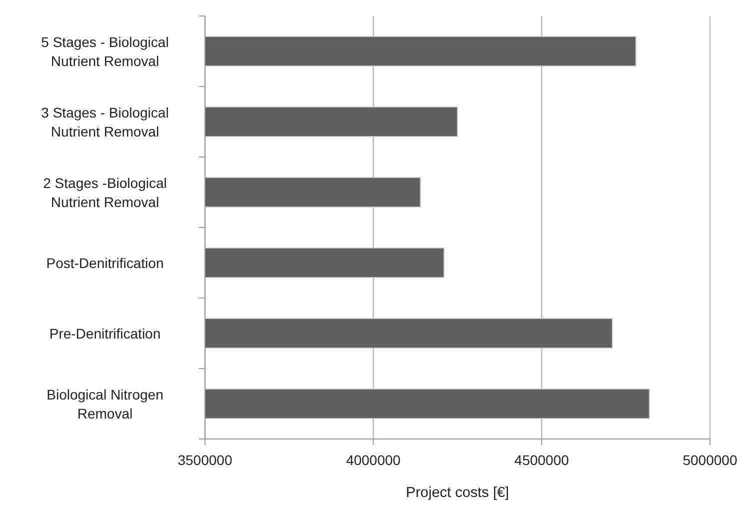 This screenshot has height=515, width=754. Describe the element at coordinates (710, 460) in the screenshot. I see `x-tick-label: 5000000` at that location.